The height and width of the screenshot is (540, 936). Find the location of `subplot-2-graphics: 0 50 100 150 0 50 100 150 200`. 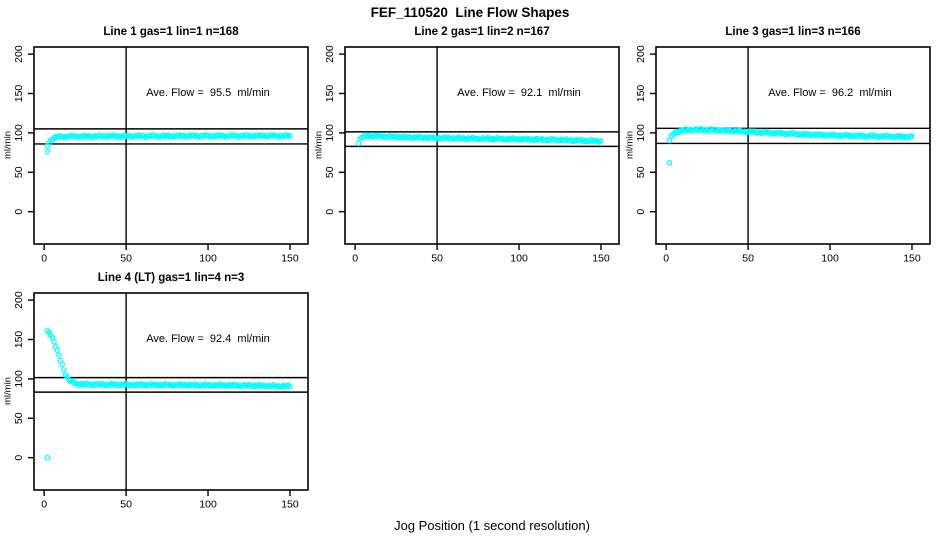

subplot-2-graphics: 0 50 100 150 0 50 100 150 200 is located at coordinates (472, 155).